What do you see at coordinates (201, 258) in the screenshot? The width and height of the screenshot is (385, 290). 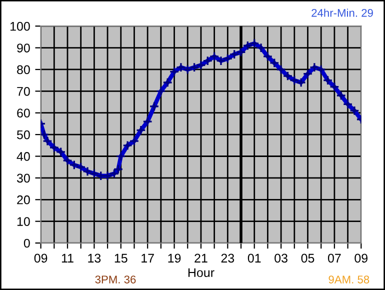 I see `x-tick-label: 21` at bounding box center [201, 258].